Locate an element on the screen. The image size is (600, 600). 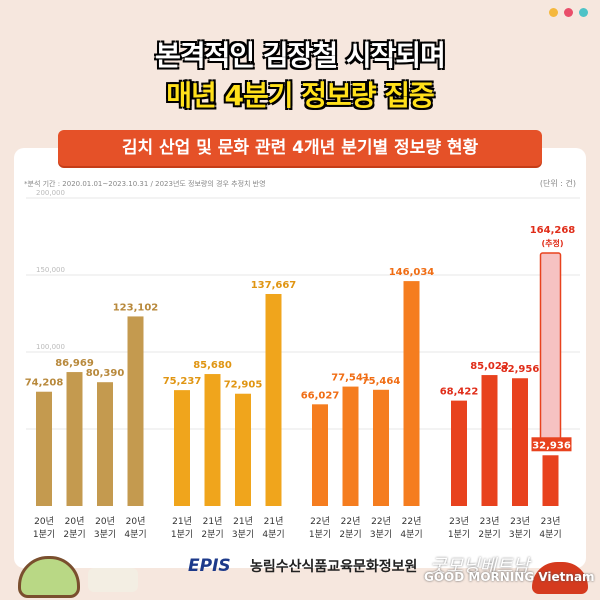
headline-line2-text: 매년 4분기 정보량 집중 is located at coordinates (300, 95).